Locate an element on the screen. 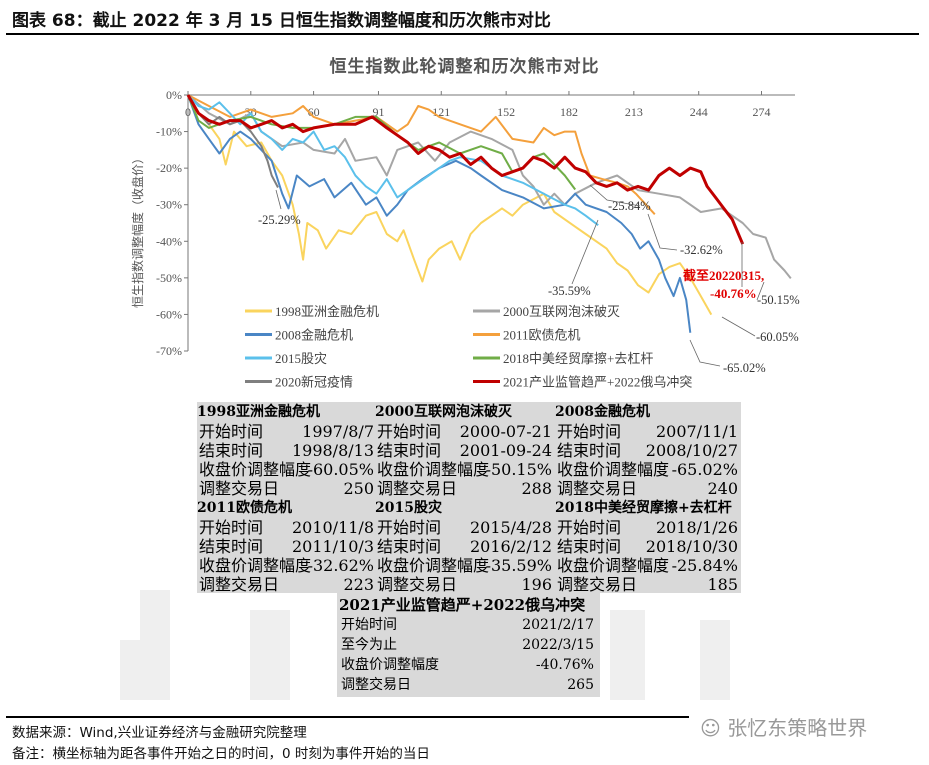 Image resolution: width=929 pixels, height=765 pixels. header-divider is located at coordinates (462, 34).